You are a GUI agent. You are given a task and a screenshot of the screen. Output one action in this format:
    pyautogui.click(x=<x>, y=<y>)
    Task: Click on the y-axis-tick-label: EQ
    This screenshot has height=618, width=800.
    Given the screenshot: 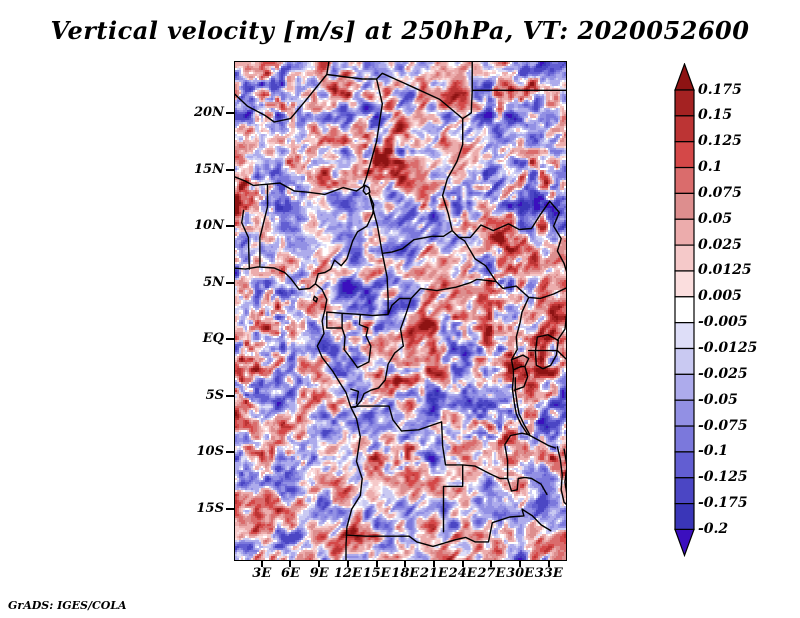 What is the action you would take?
    pyautogui.click(x=213, y=339)
    